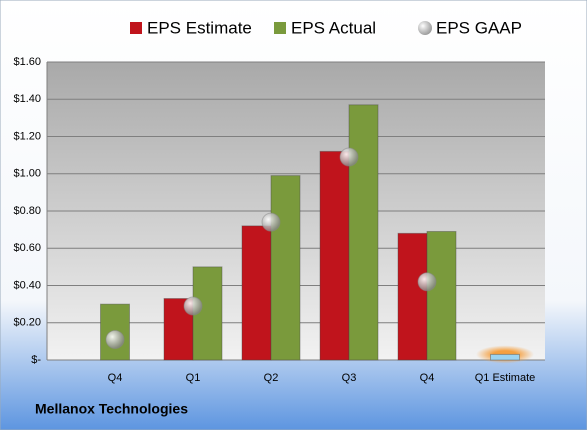  What do you see at coordinates (349, 378) in the screenshot?
I see `x-tick-label: Q3` at bounding box center [349, 378].